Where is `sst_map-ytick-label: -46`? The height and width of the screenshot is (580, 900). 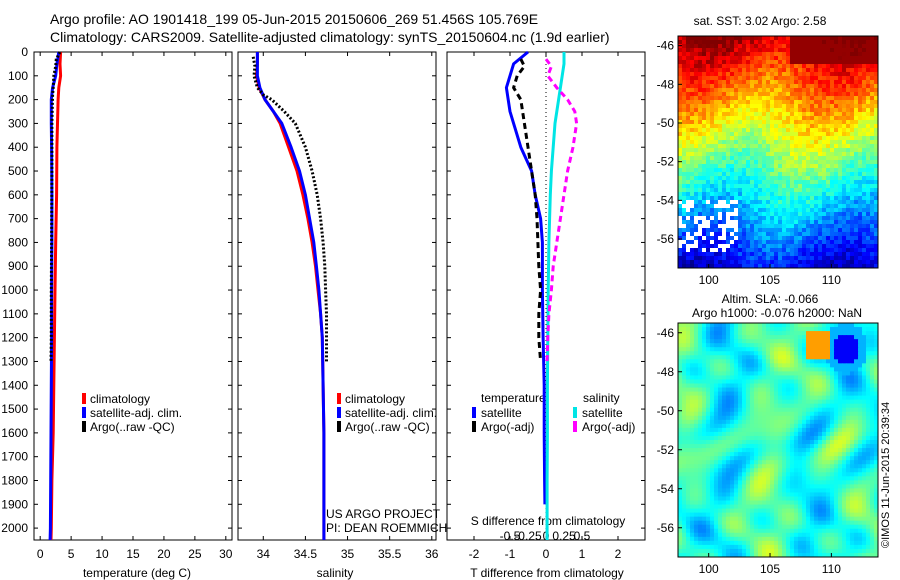 sst_map-ytick-label: -46 is located at coordinates (666, 46).